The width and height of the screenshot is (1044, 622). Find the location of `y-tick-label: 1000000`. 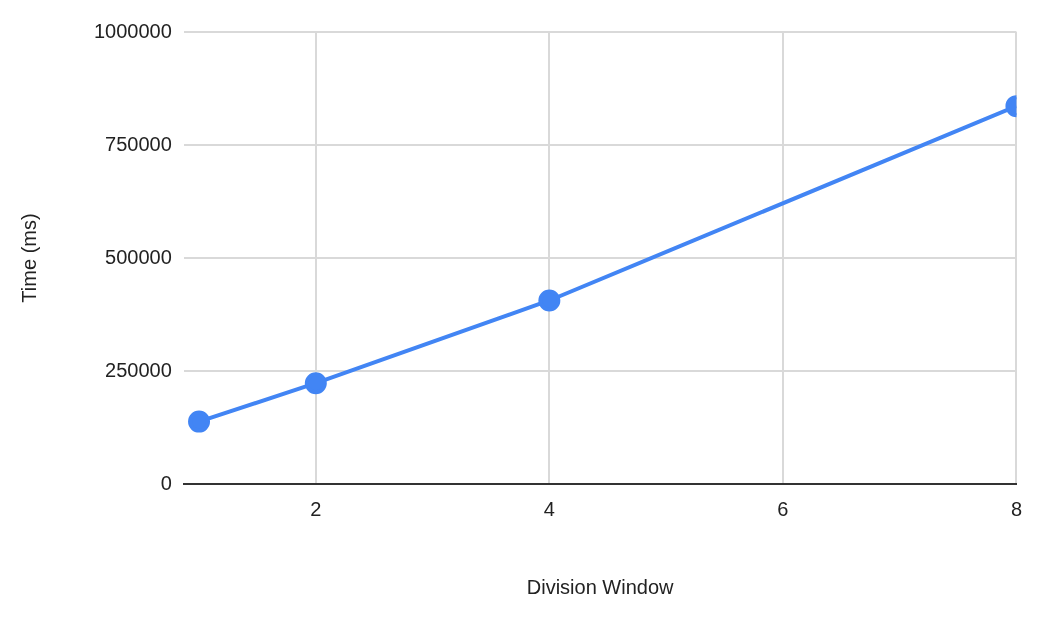

y-tick-label: 1000000 is located at coordinates (132, 30).